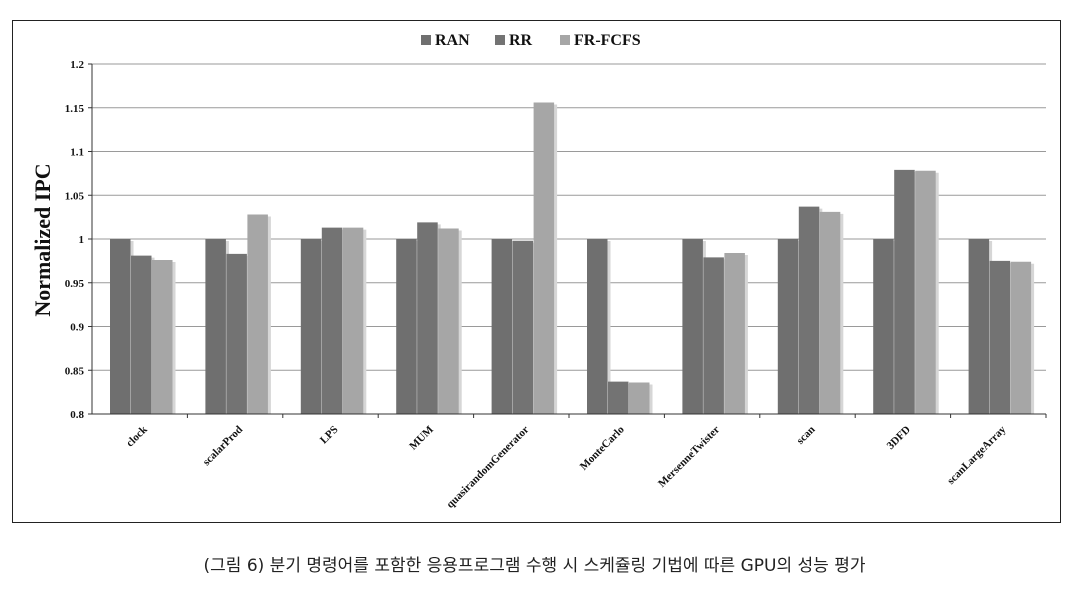 The width and height of the screenshot is (1069, 593). I want to click on y-tick-label: 0.9, so click(77, 328).